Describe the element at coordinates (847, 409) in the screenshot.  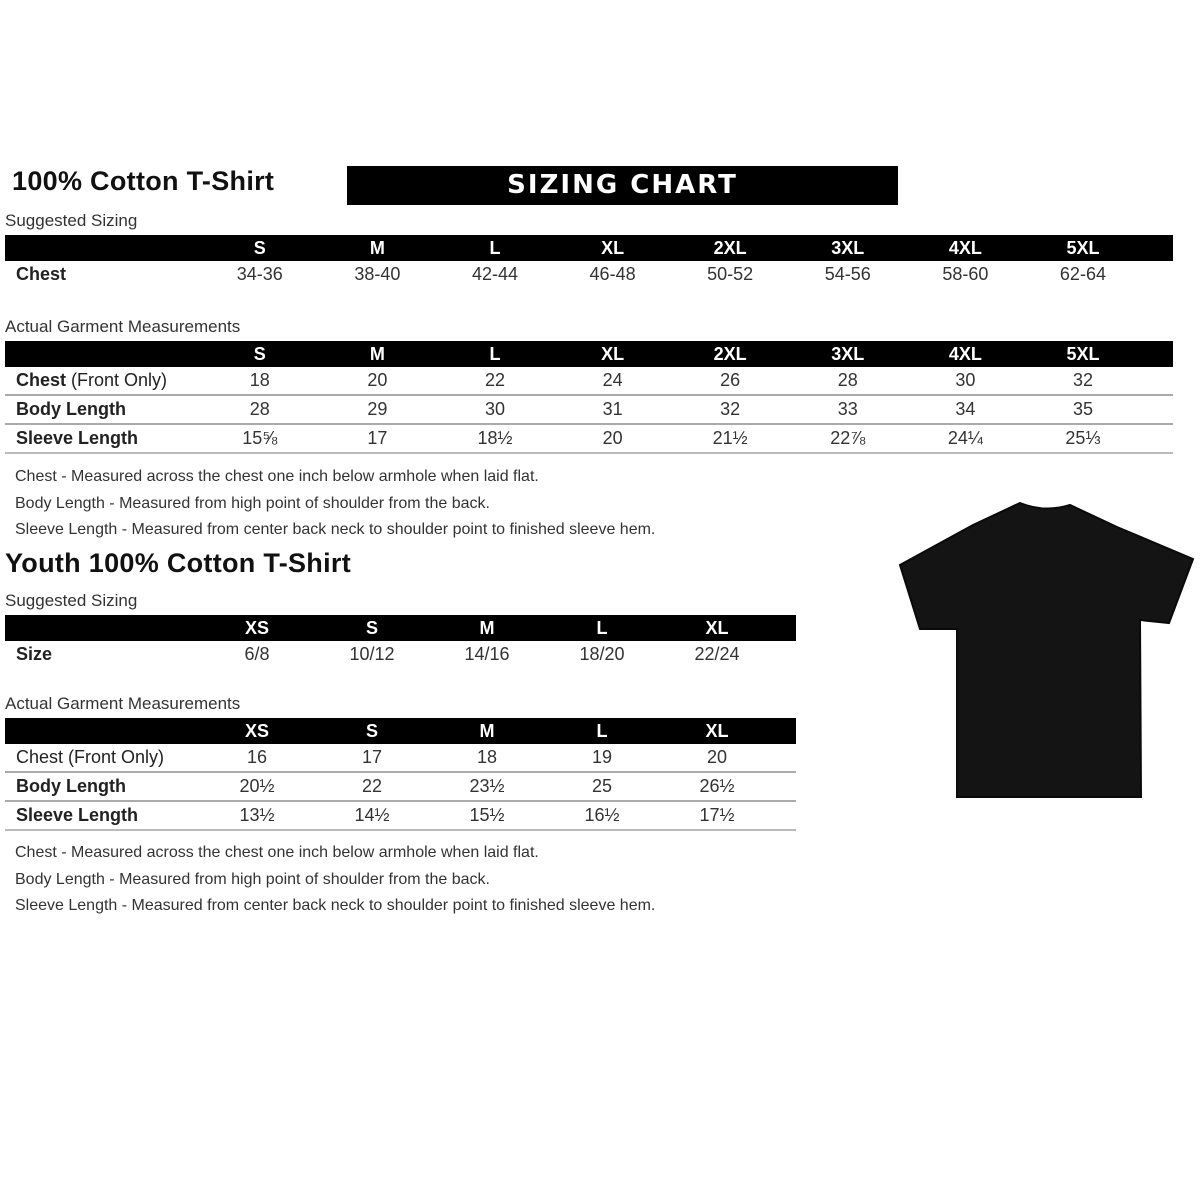
I see `table-cell: 33` at that location.